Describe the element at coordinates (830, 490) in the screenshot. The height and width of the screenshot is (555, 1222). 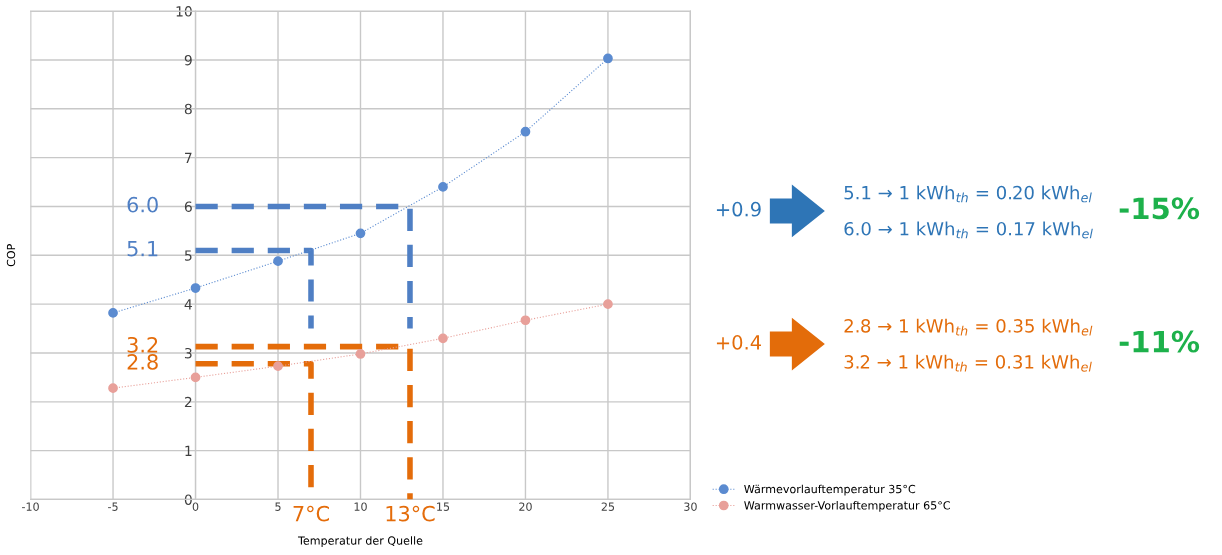
I see `legend-label: Wärmevorlauftemperatur 35°C` at that location.